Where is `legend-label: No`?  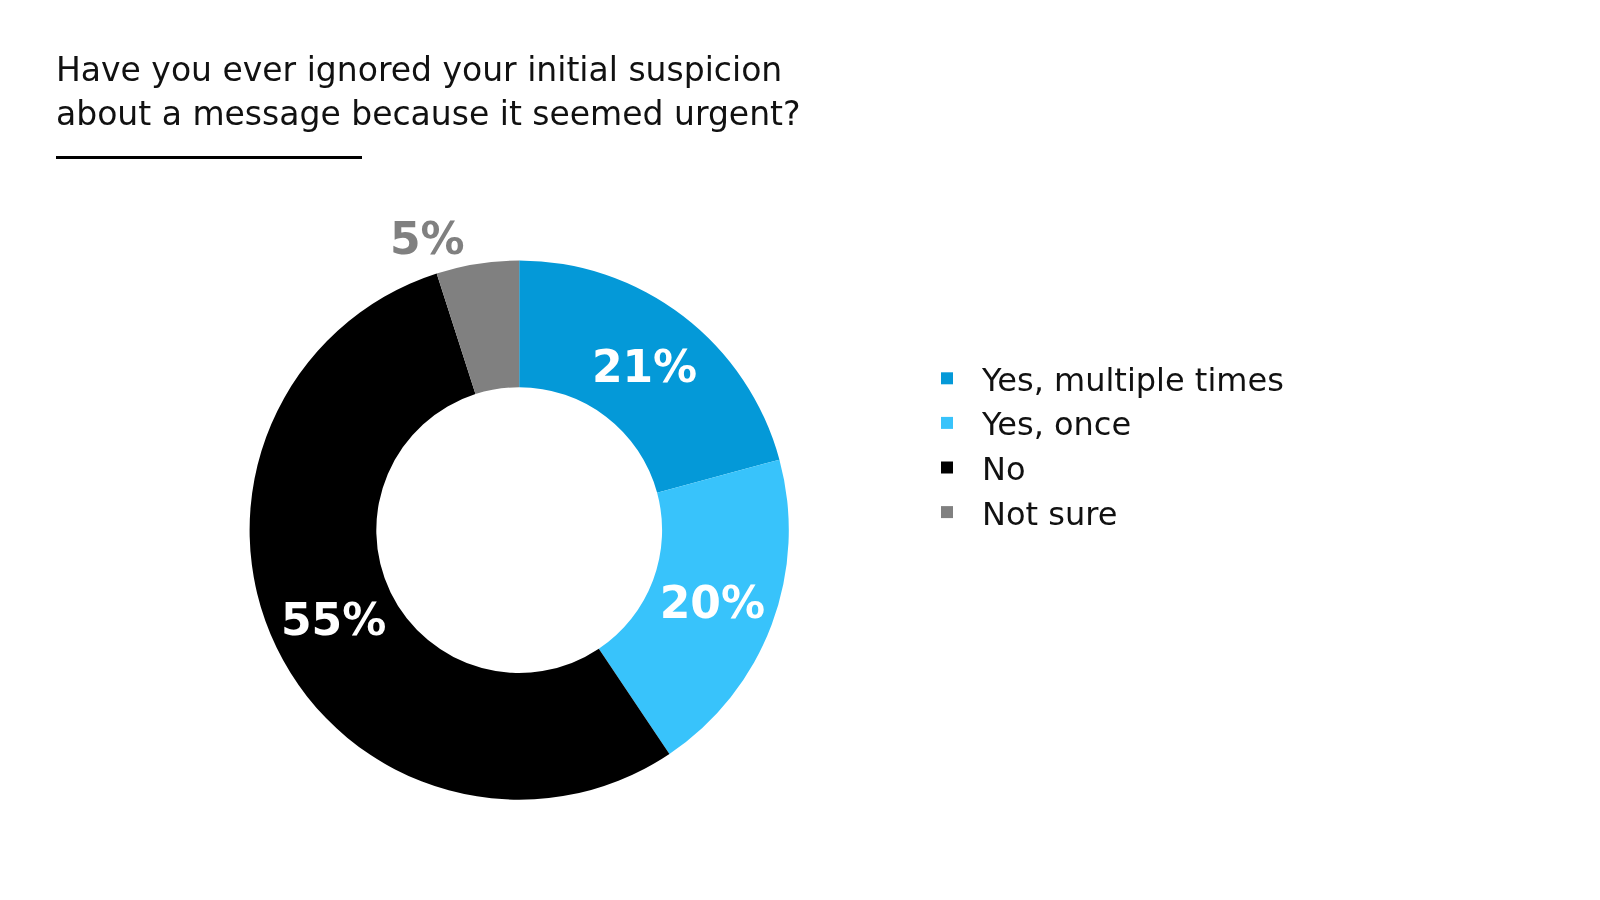
legend-label: No is located at coordinates (1004, 468).